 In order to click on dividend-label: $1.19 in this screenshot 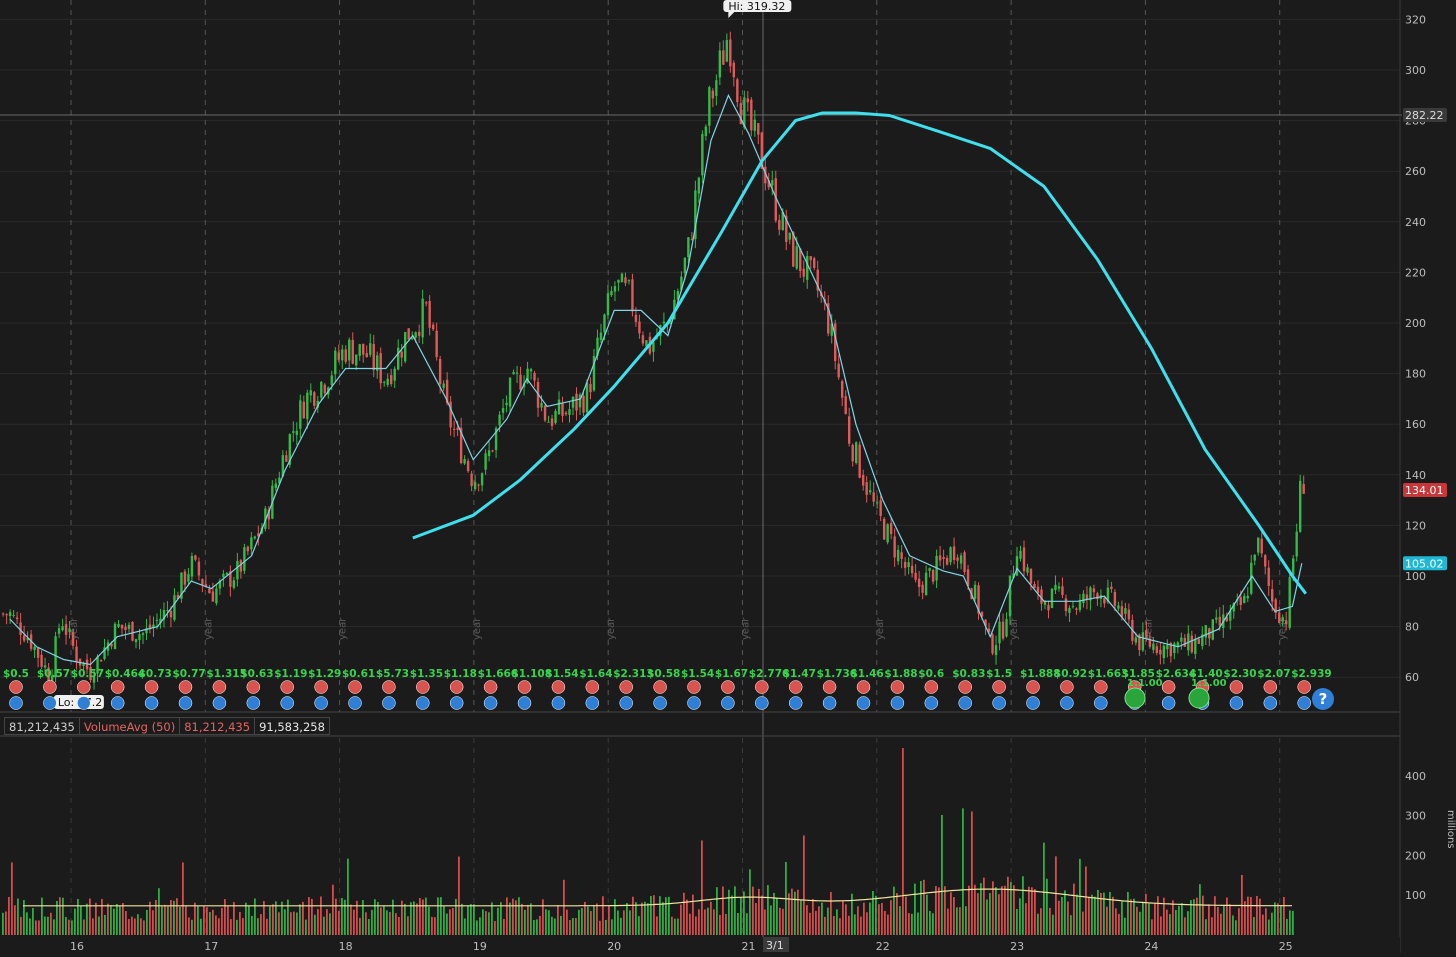, I will do `click(290, 674)`.